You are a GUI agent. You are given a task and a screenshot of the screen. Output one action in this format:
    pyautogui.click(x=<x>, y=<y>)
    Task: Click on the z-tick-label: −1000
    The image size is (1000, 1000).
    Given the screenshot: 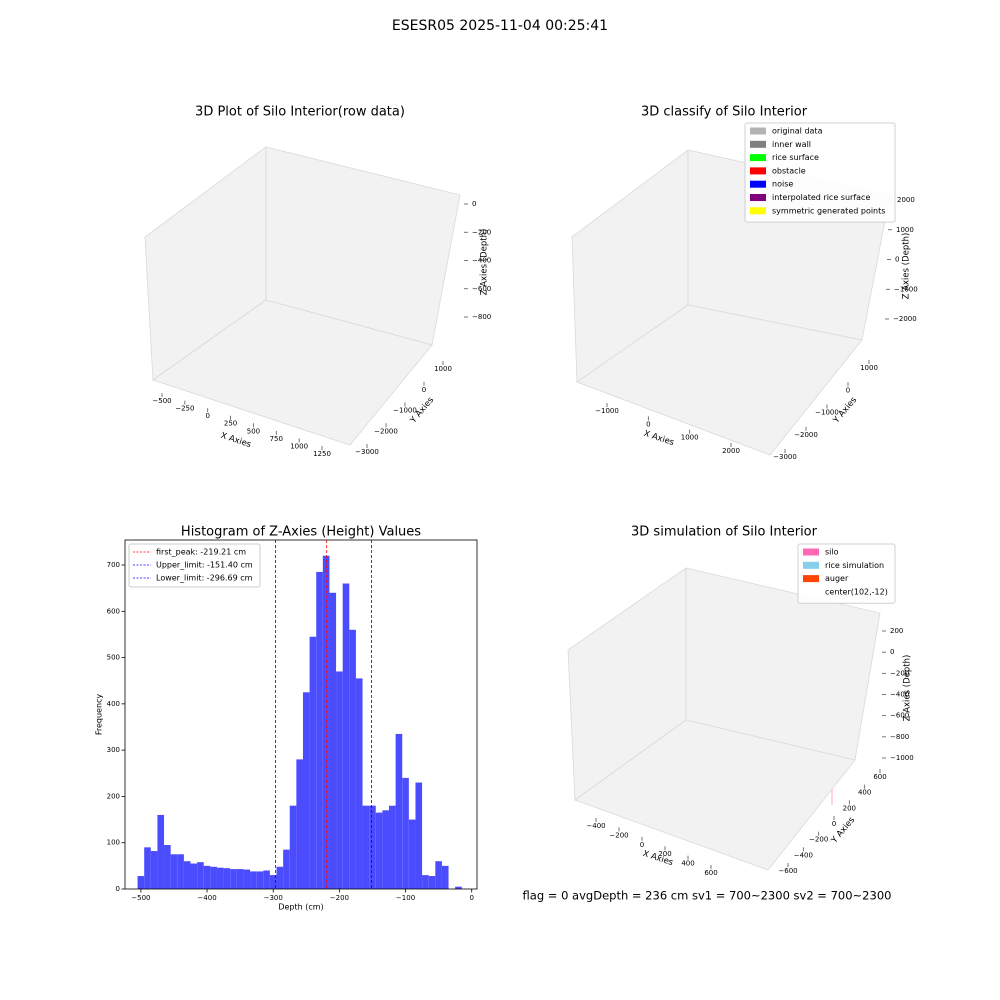 What is the action you would take?
    pyautogui.click(x=902, y=758)
    